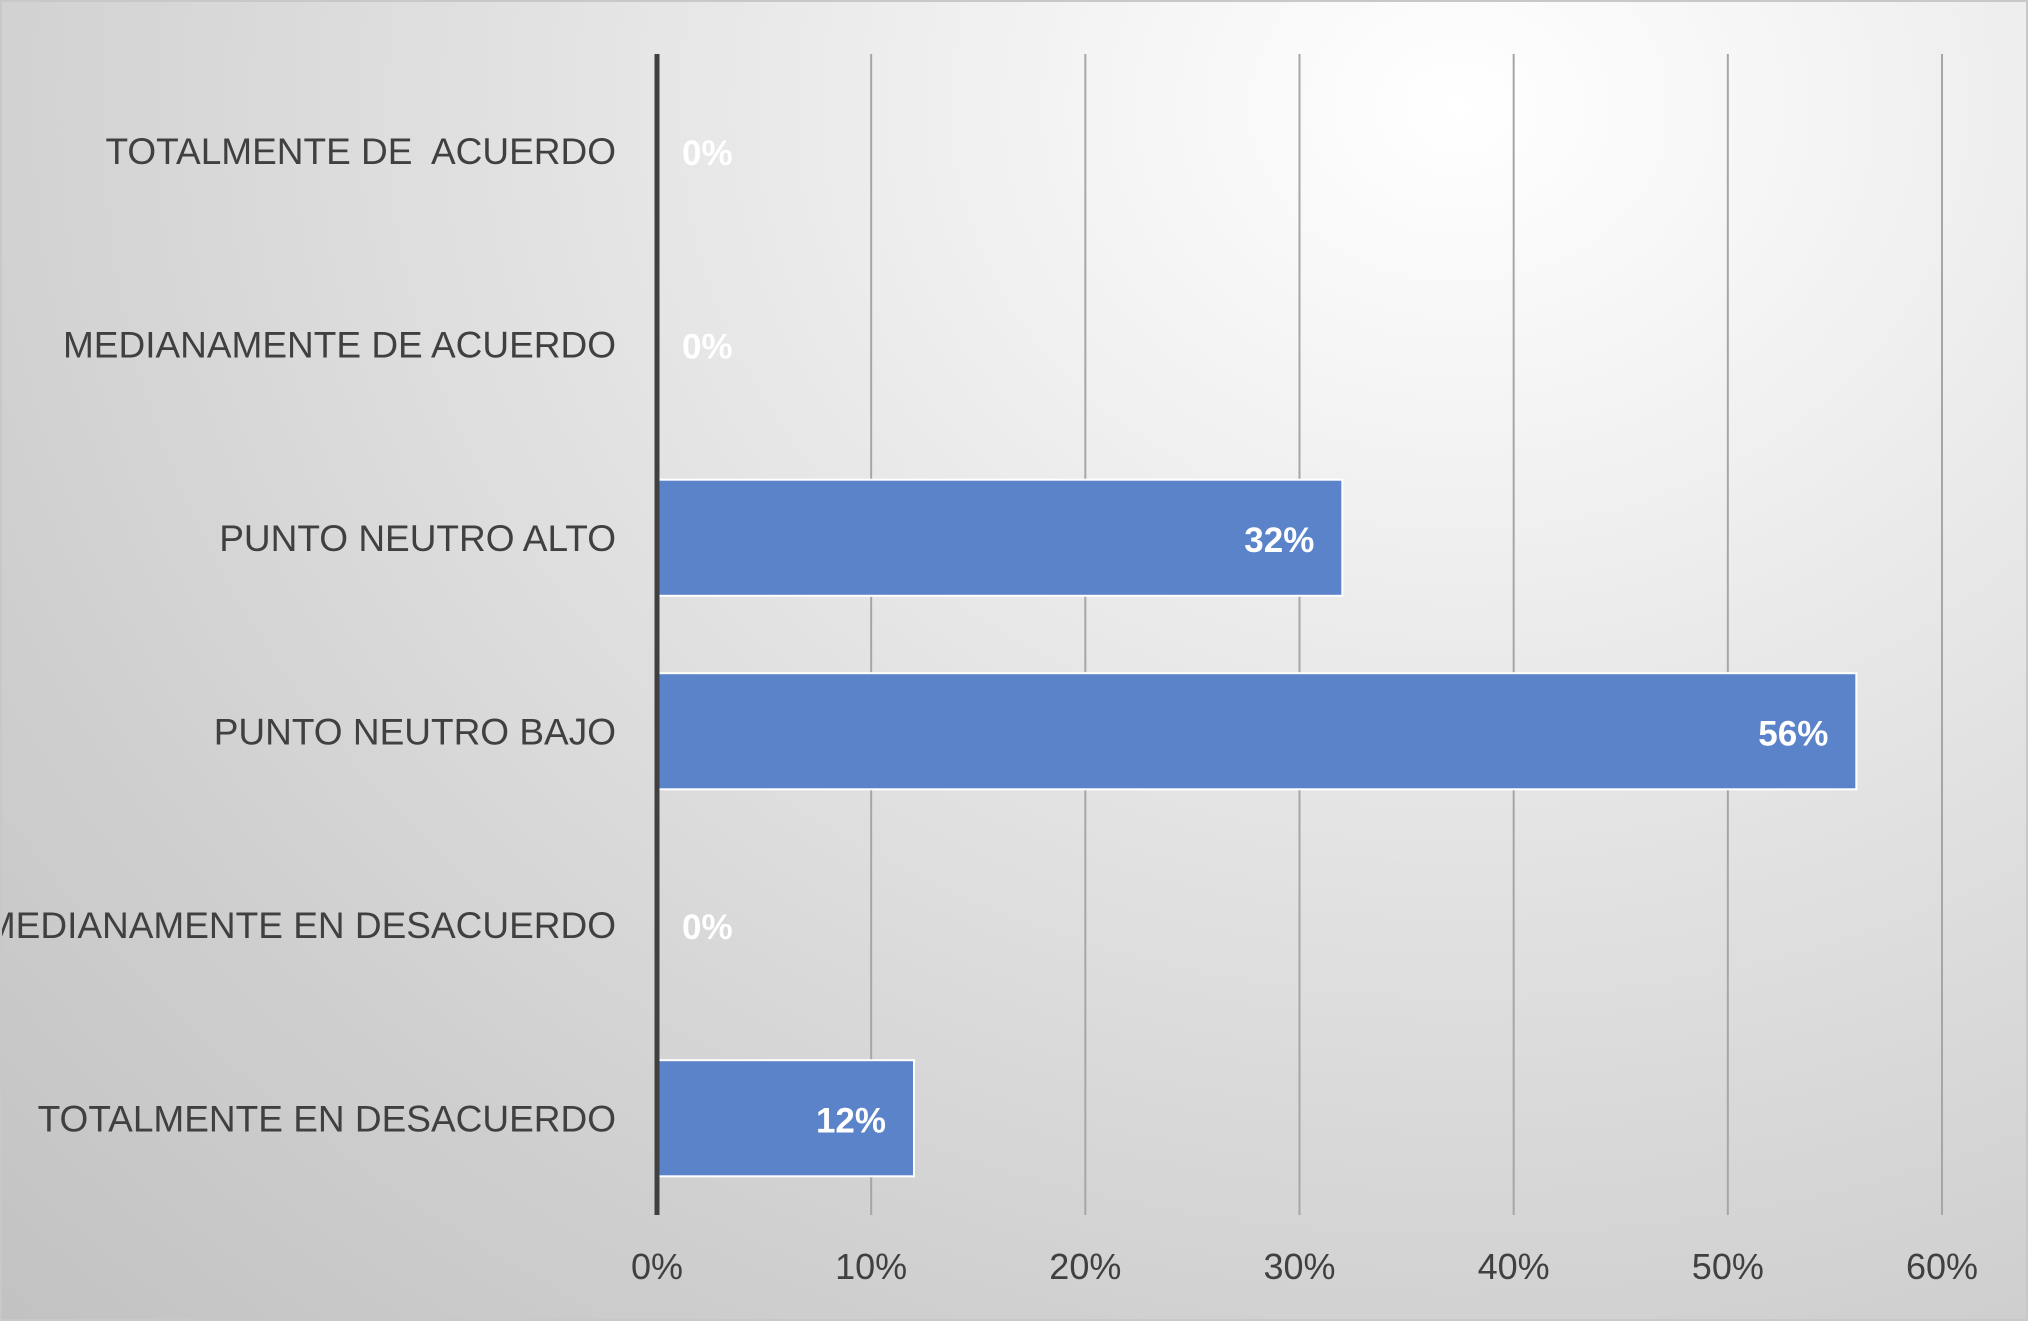 The height and width of the screenshot is (1323, 2028). I want to click on x-tick-label: 60%, so click(1942, 1266).